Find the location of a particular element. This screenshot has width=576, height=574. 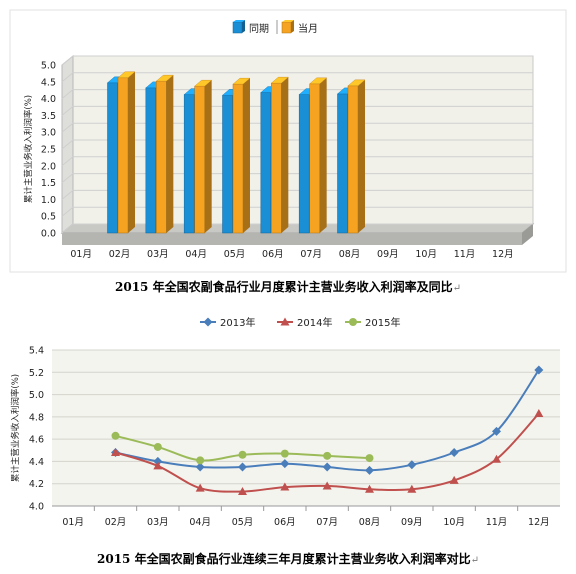

y-tick-label: 2.0 is located at coordinates (48, 166).